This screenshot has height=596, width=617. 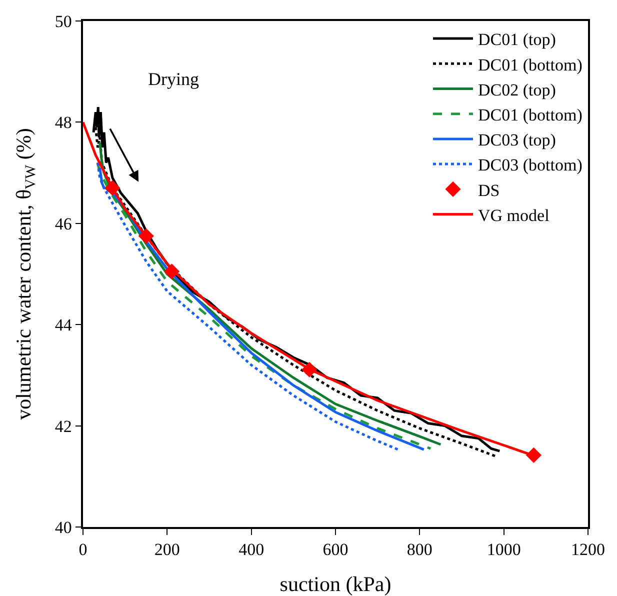 I want to click on x-axis-title: suction (kPa), so click(x=336, y=584).